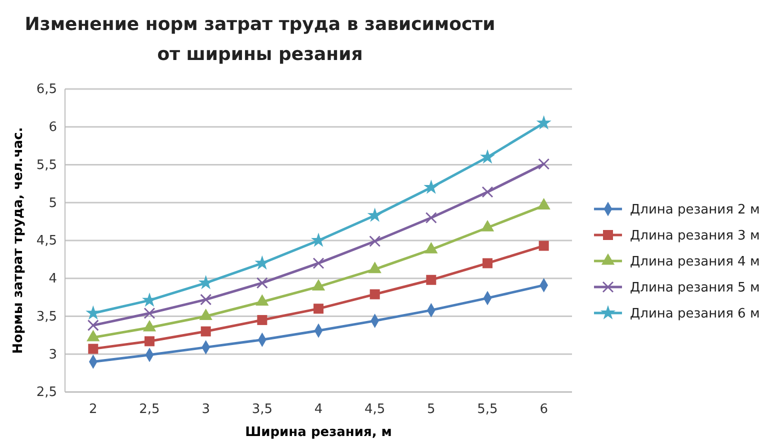  I want to click on y-tick-label: 6,5, so click(46, 90).